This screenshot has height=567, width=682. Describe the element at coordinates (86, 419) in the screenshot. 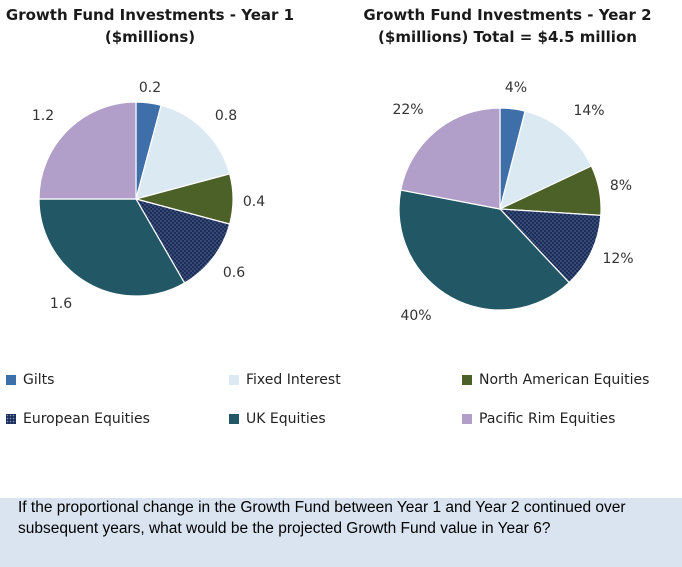

I see `legend-label: European Equities` at that location.